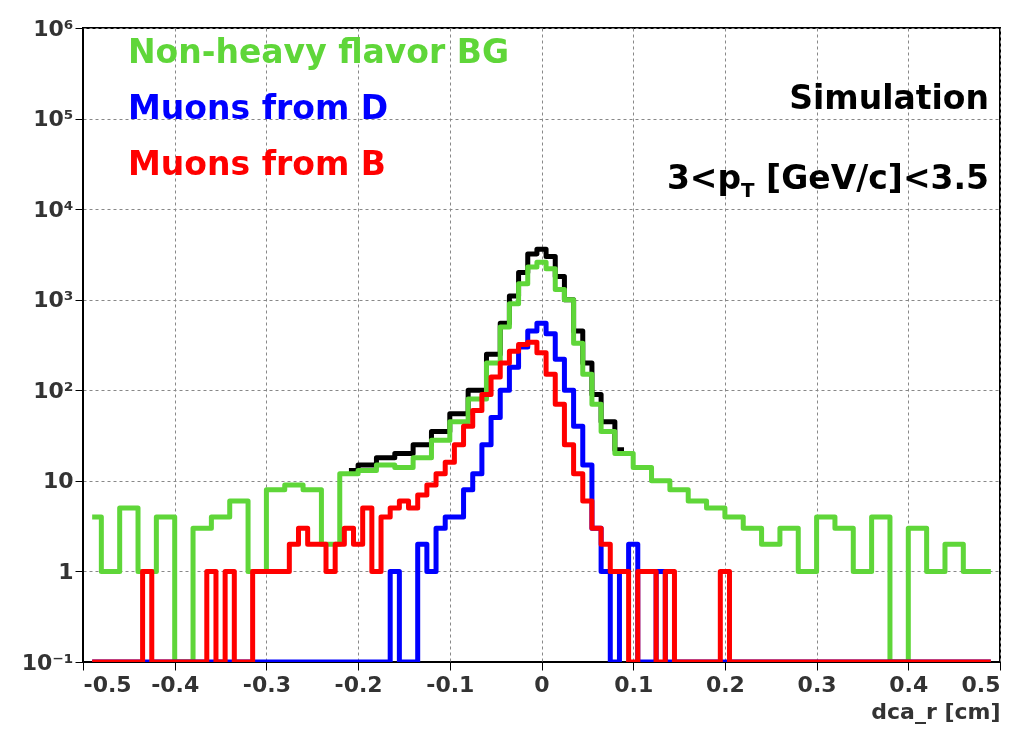 Image resolution: width=1017 pixels, height=732 pixels. What do you see at coordinates (53, 390) in the screenshot?
I see `y-tick-label: 10²` at bounding box center [53, 390].